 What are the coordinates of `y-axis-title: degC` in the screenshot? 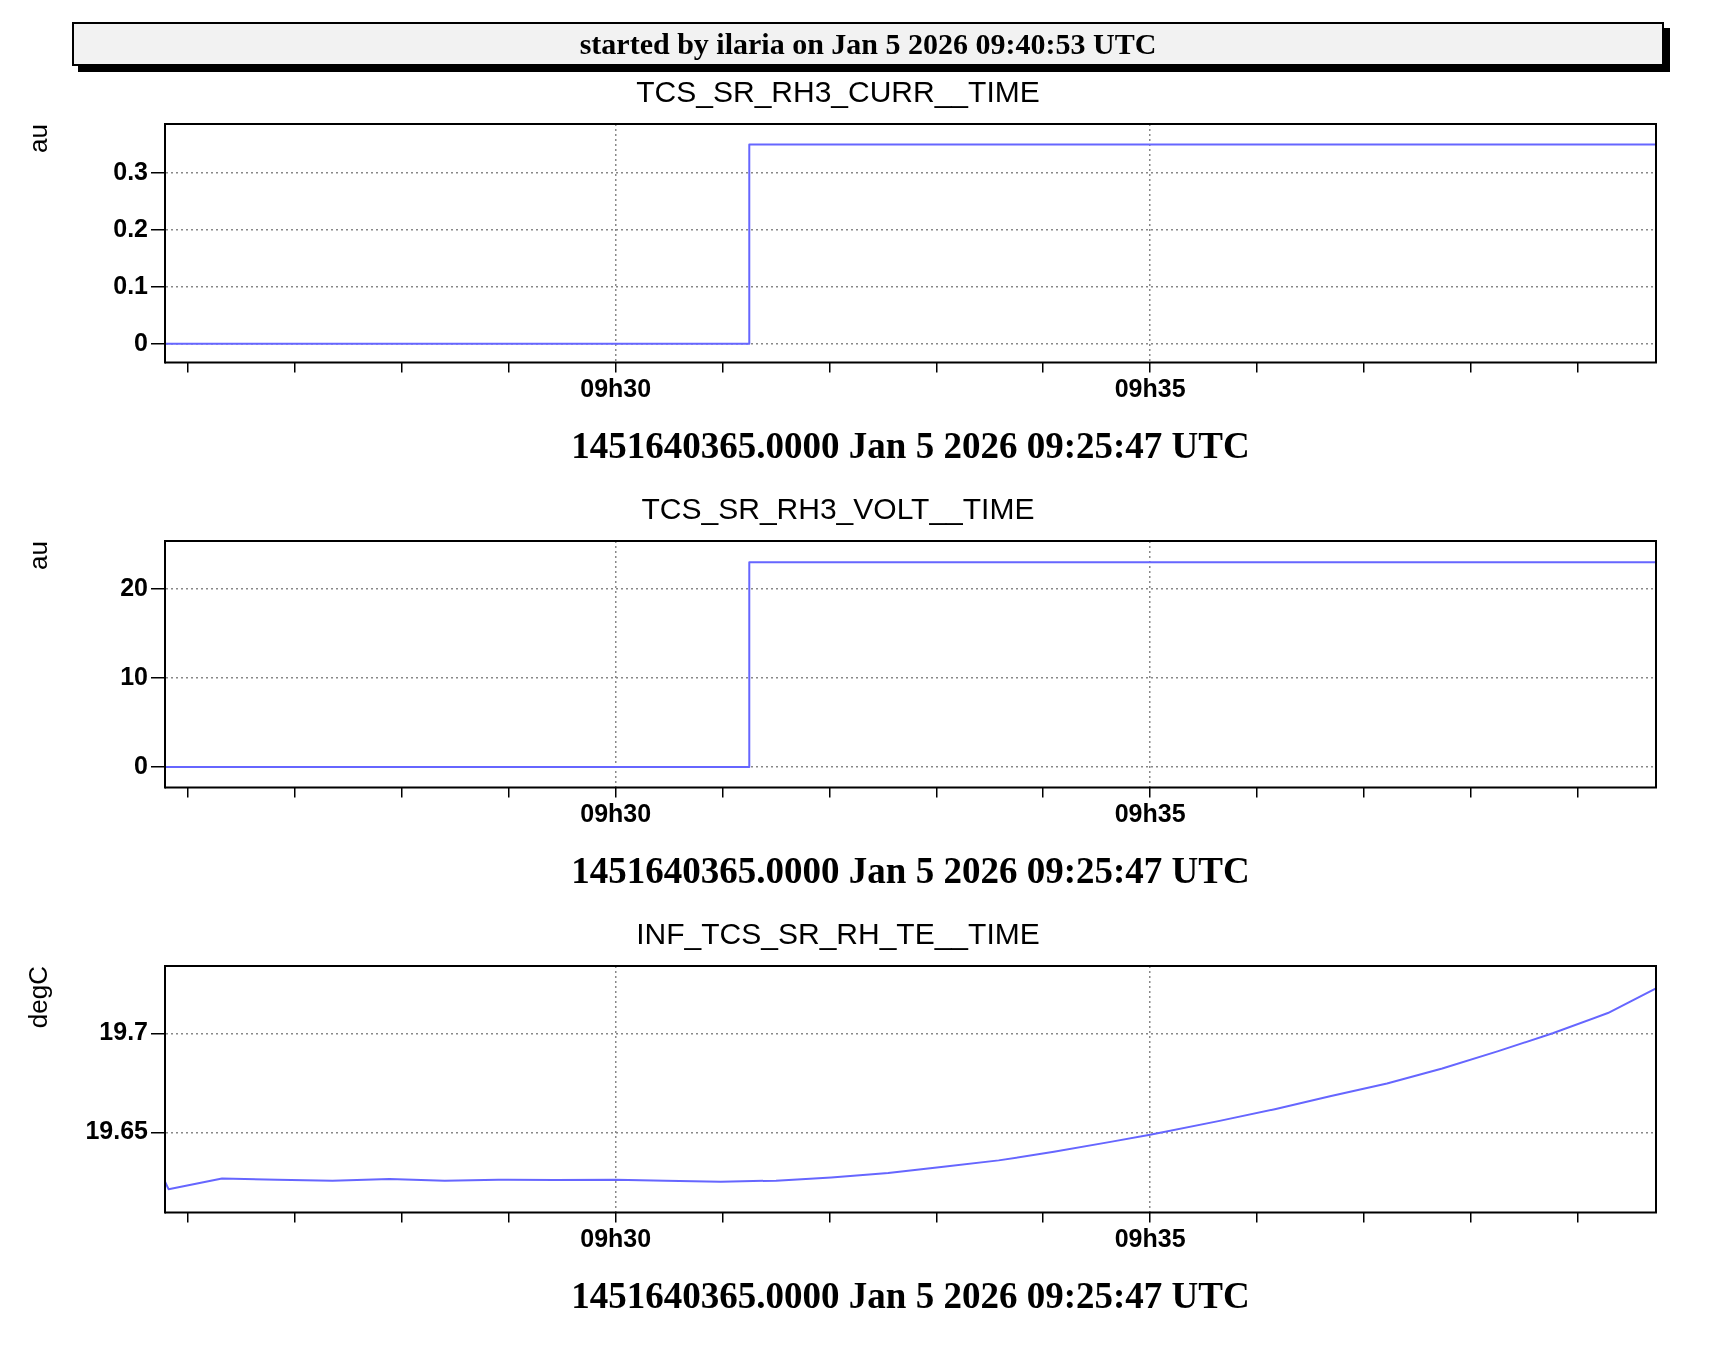 It's located at (37, 997).